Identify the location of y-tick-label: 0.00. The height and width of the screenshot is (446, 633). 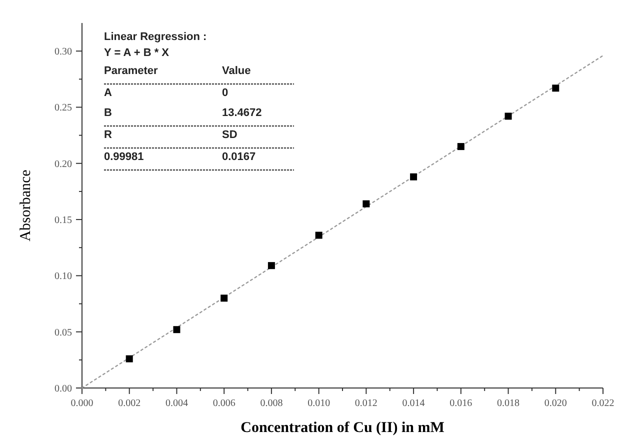
(63, 389).